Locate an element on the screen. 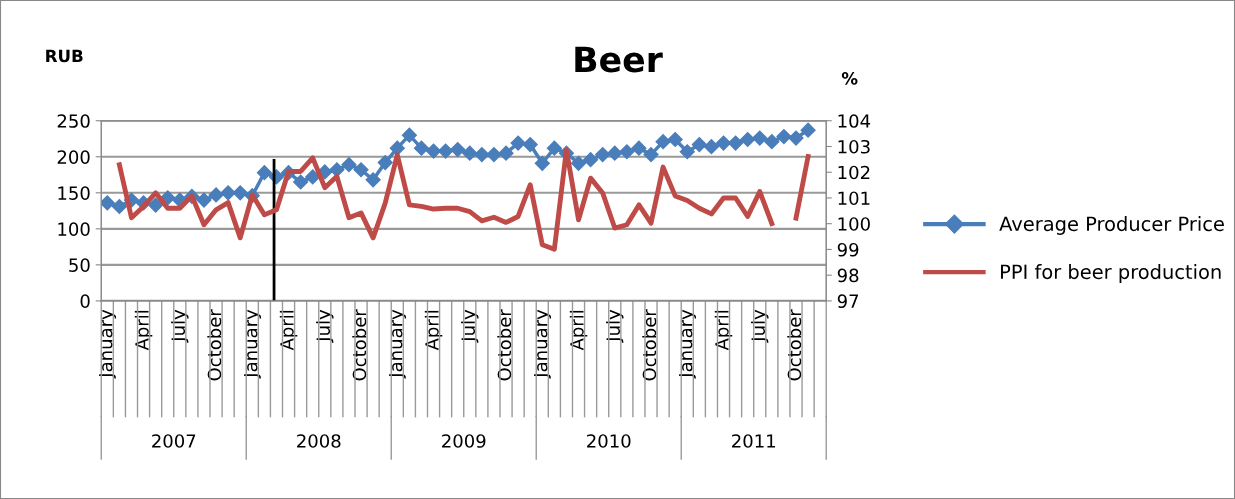  text: 2009 is located at coordinates (464, 441).